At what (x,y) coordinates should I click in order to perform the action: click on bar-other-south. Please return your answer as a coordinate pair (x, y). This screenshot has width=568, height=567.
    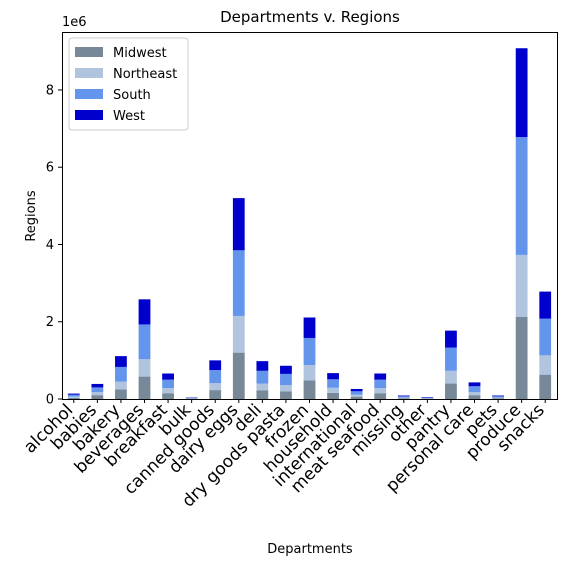
    Looking at the image, I should click on (427, 398).